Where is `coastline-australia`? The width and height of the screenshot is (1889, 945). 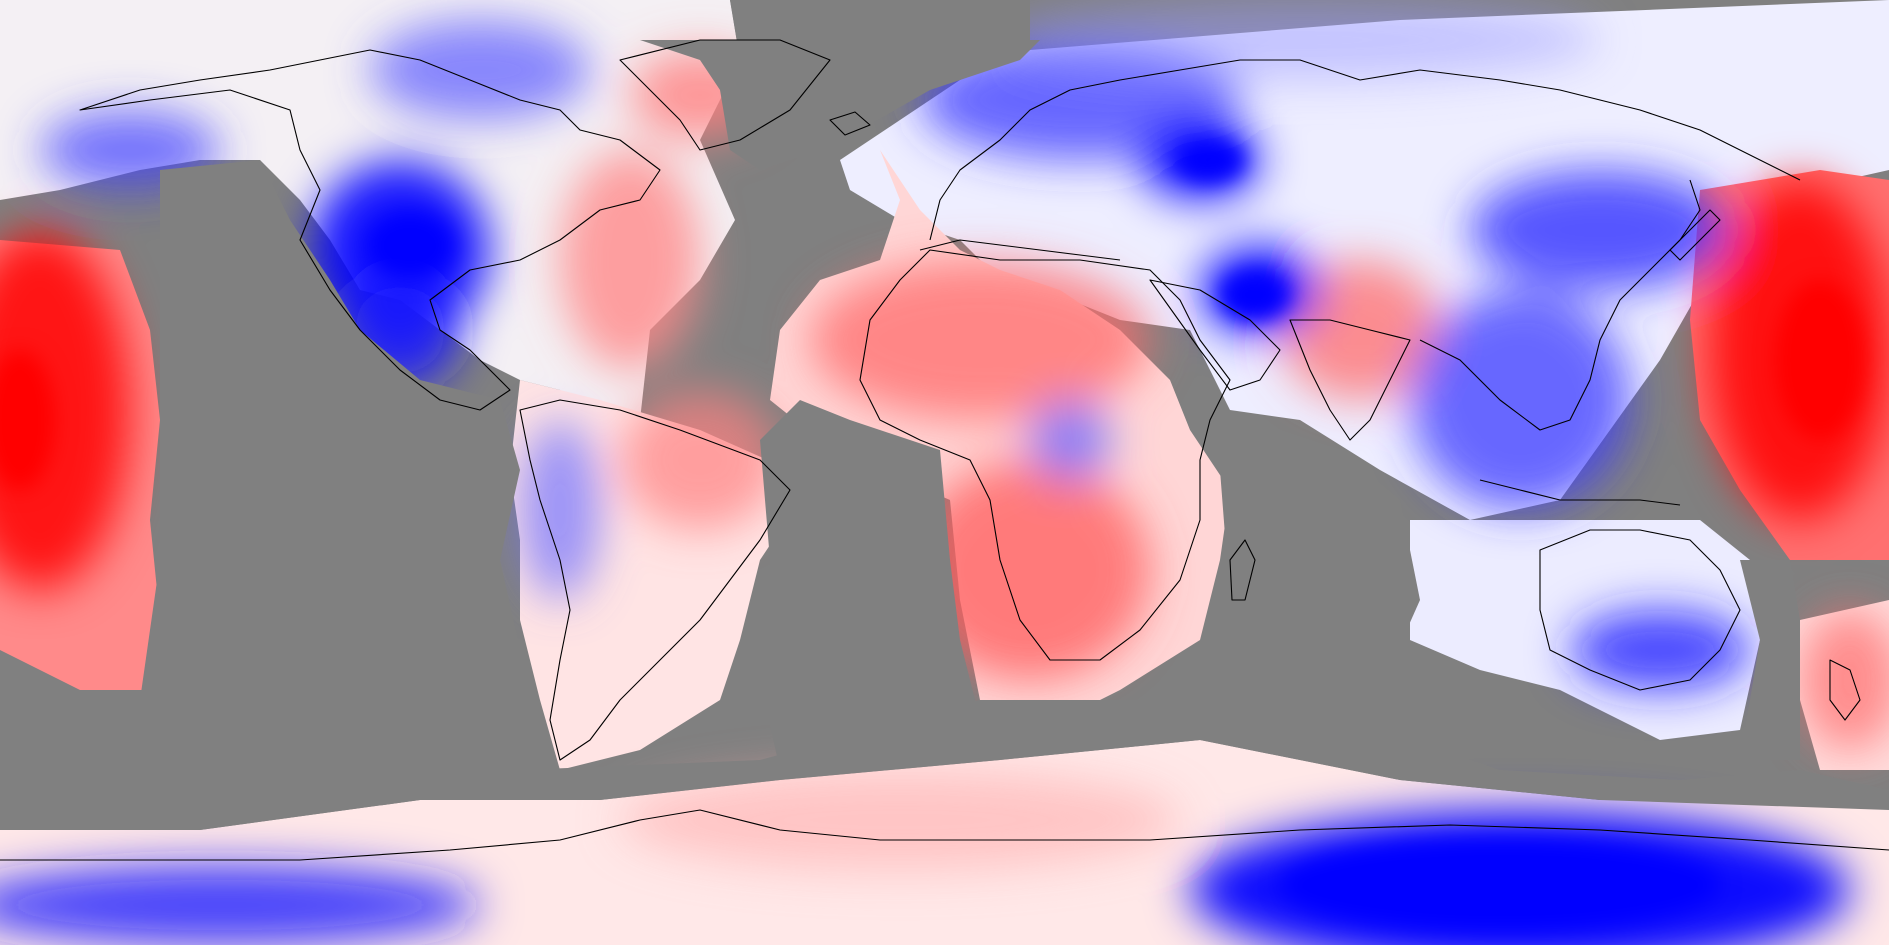
coastline-australia is located at coordinates (1640, 610).